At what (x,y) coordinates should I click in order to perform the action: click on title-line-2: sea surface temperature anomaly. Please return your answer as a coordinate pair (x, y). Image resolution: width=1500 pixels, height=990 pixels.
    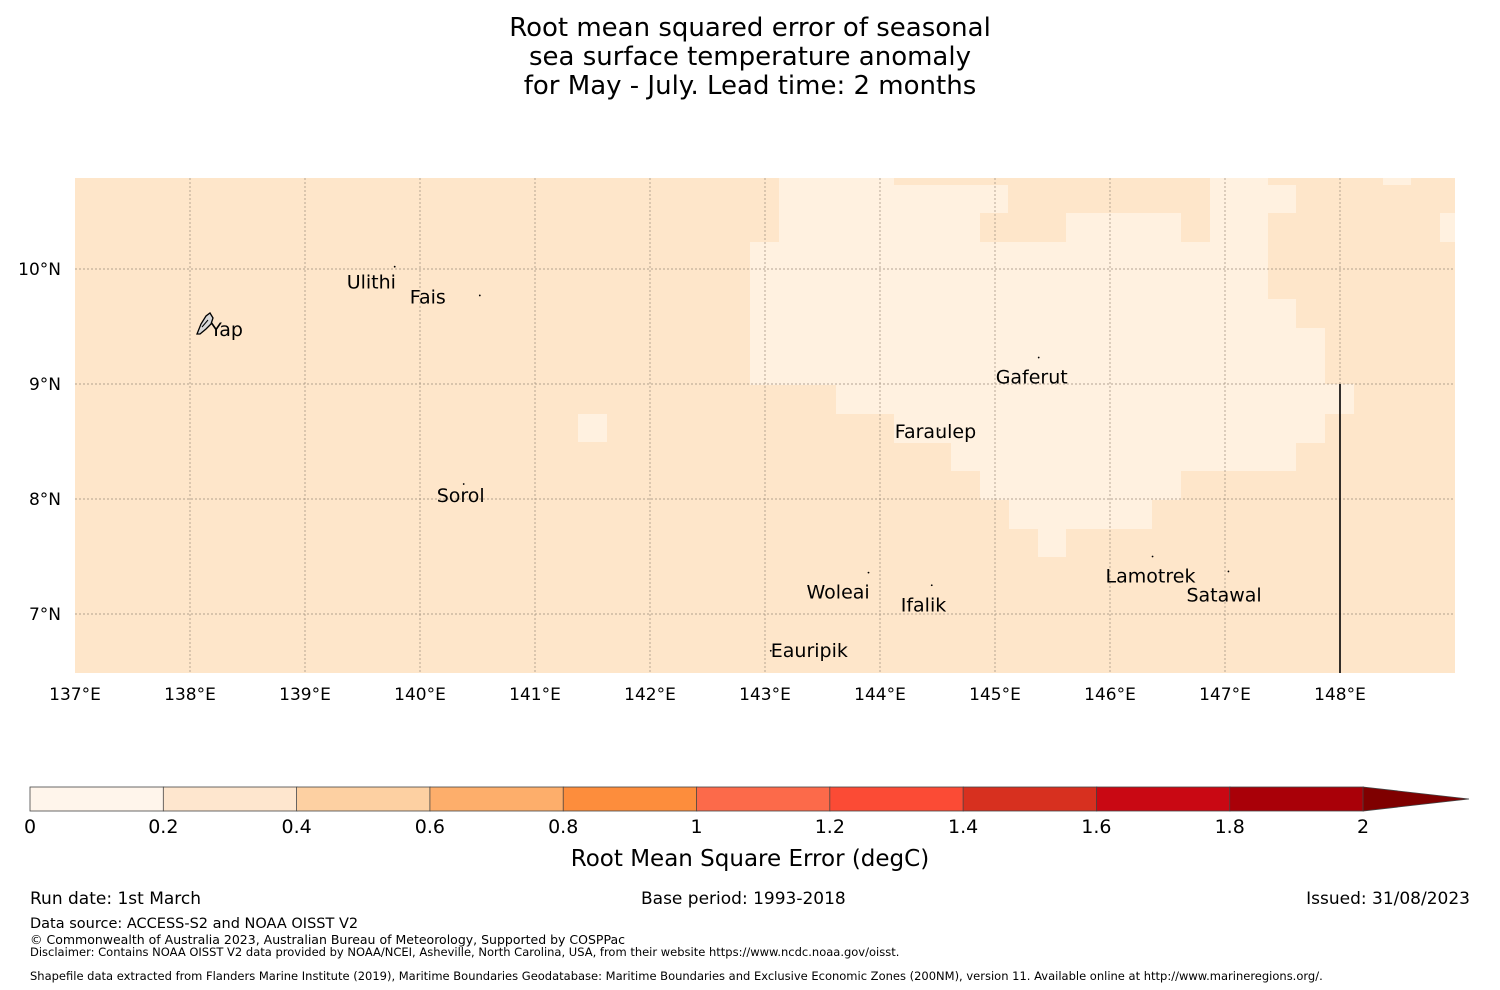
    Looking at the image, I should click on (750, 57).